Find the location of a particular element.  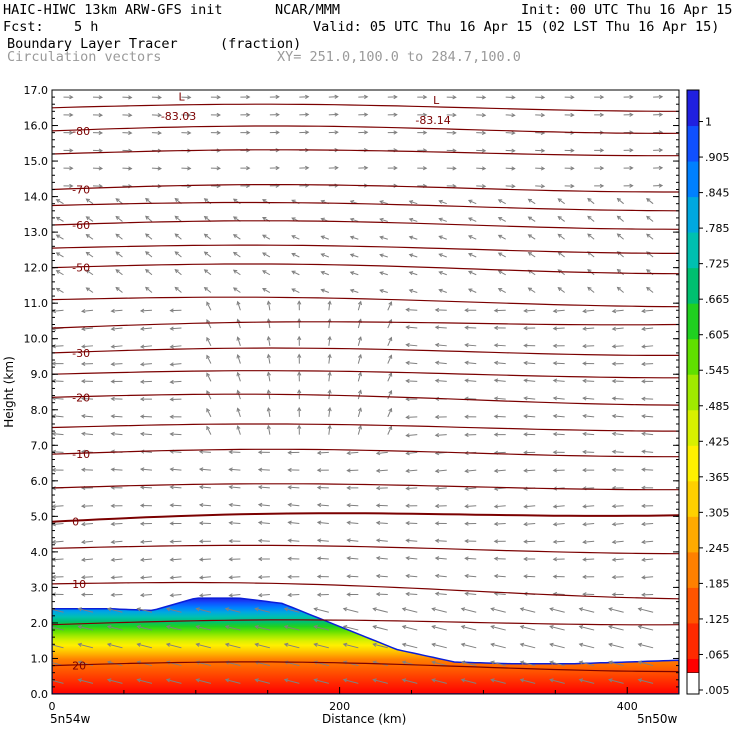

contour-line is located at coordinates (365, 590).